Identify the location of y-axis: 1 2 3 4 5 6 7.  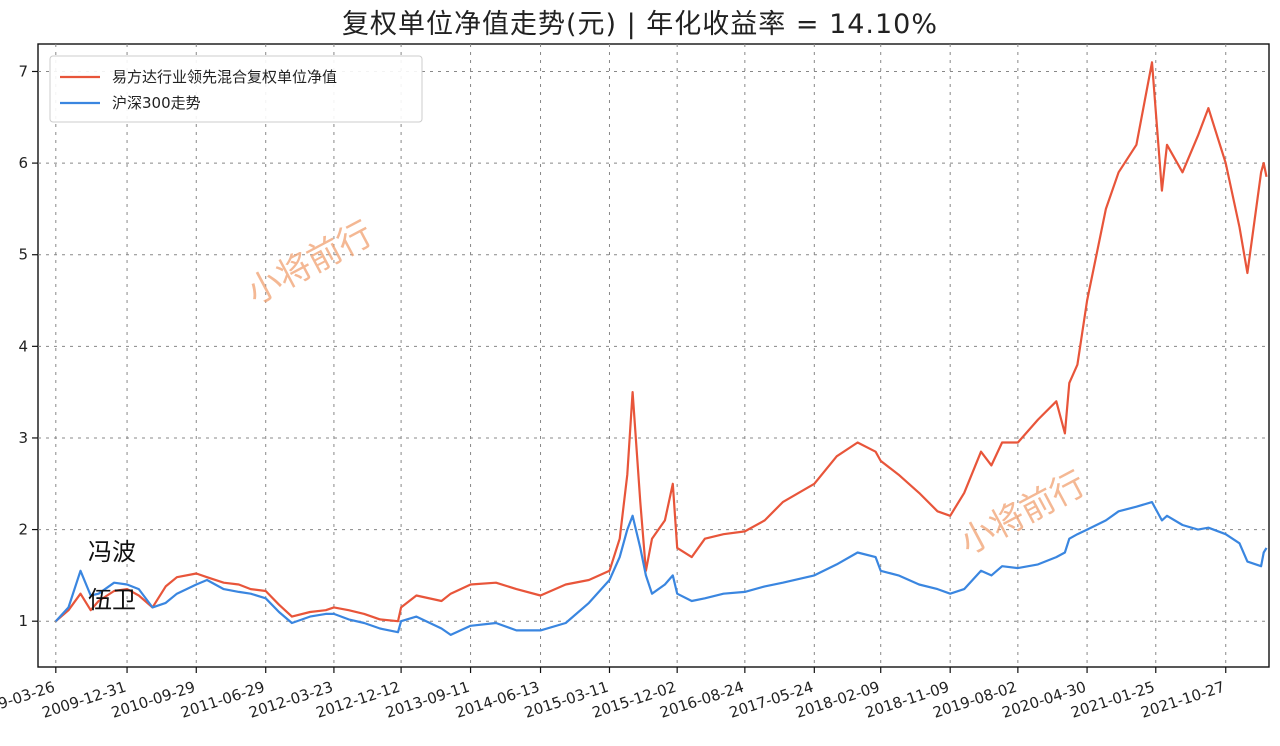
(28, 346).